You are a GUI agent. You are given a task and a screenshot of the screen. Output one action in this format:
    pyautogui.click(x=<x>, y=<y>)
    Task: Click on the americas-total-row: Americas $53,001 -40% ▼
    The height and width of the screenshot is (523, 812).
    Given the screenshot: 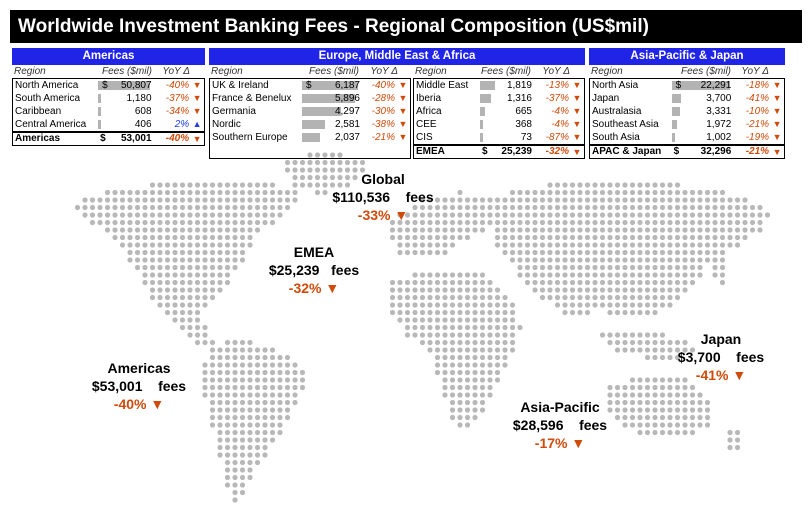 What is the action you would take?
    pyautogui.click(x=108, y=139)
    